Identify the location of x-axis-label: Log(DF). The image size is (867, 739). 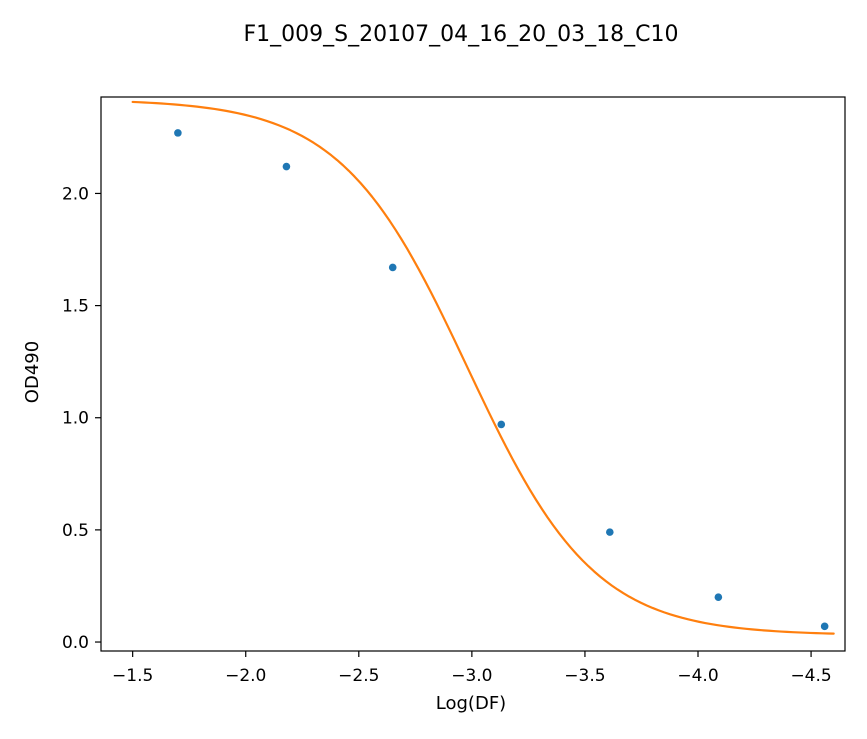
(471, 703).